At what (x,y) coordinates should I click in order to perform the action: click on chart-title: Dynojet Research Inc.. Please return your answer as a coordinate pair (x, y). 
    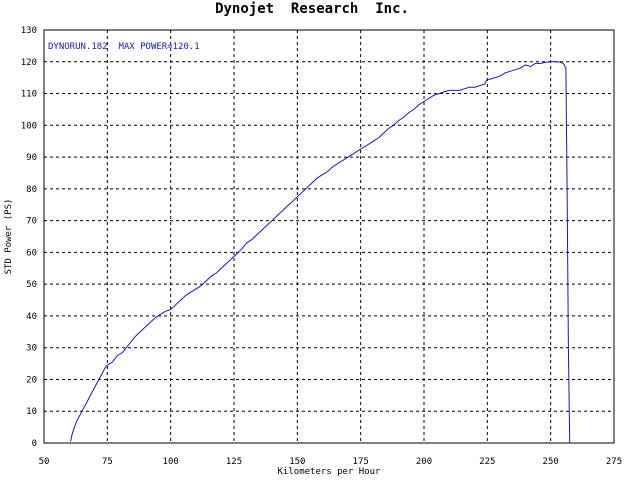
    Looking at the image, I should click on (312, 9).